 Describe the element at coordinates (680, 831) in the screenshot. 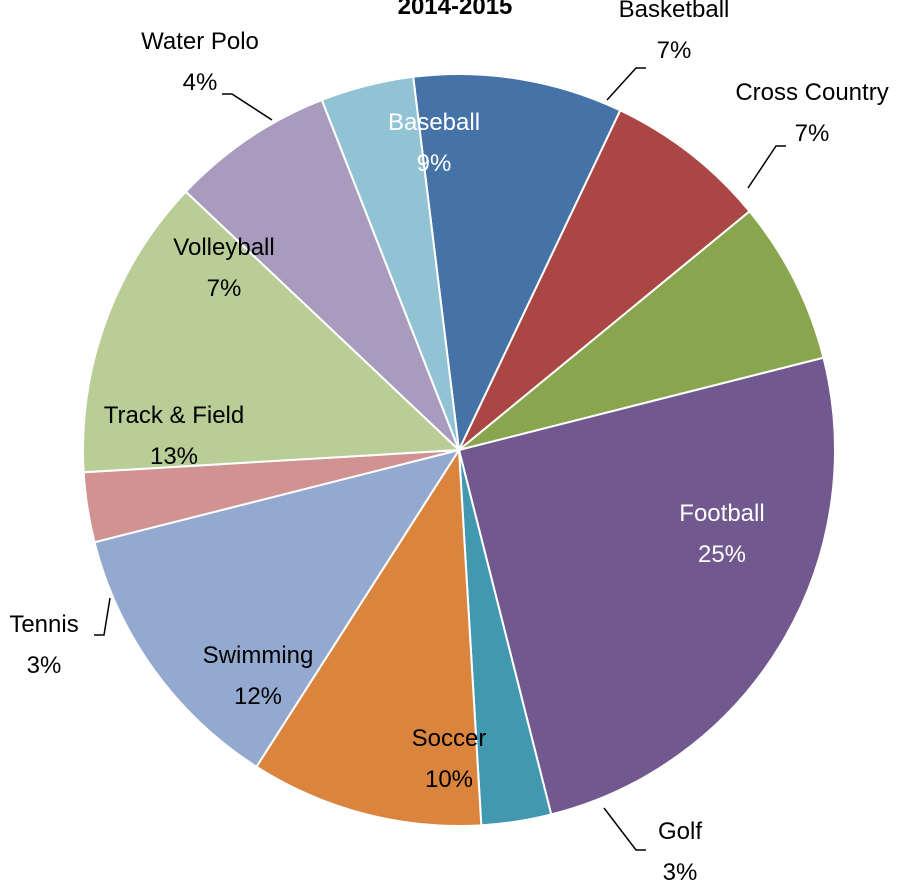

I see `slice-label-golf: Golf` at that location.